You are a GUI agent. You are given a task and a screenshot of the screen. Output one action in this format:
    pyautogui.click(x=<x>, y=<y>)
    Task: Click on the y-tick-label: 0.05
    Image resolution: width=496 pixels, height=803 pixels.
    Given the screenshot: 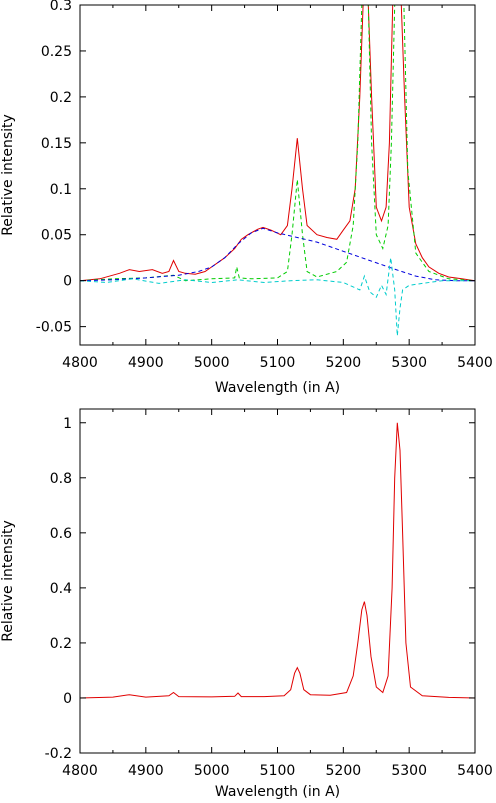 What is the action you would take?
    pyautogui.click(x=56, y=236)
    